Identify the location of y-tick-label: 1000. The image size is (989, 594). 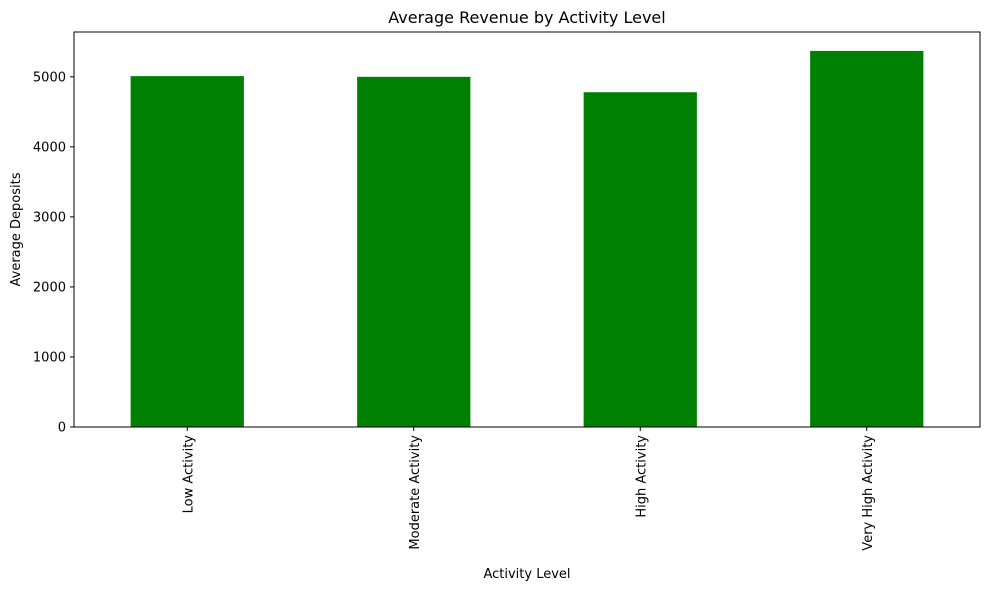
(49, 357).